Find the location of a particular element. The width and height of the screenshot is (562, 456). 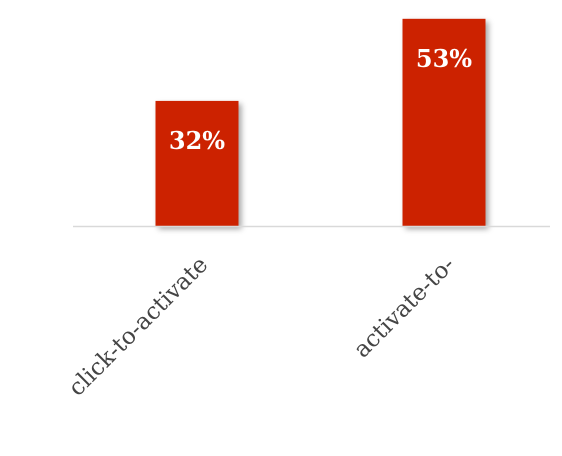

bar-click-to-activate is located at coordinates (197, 163).